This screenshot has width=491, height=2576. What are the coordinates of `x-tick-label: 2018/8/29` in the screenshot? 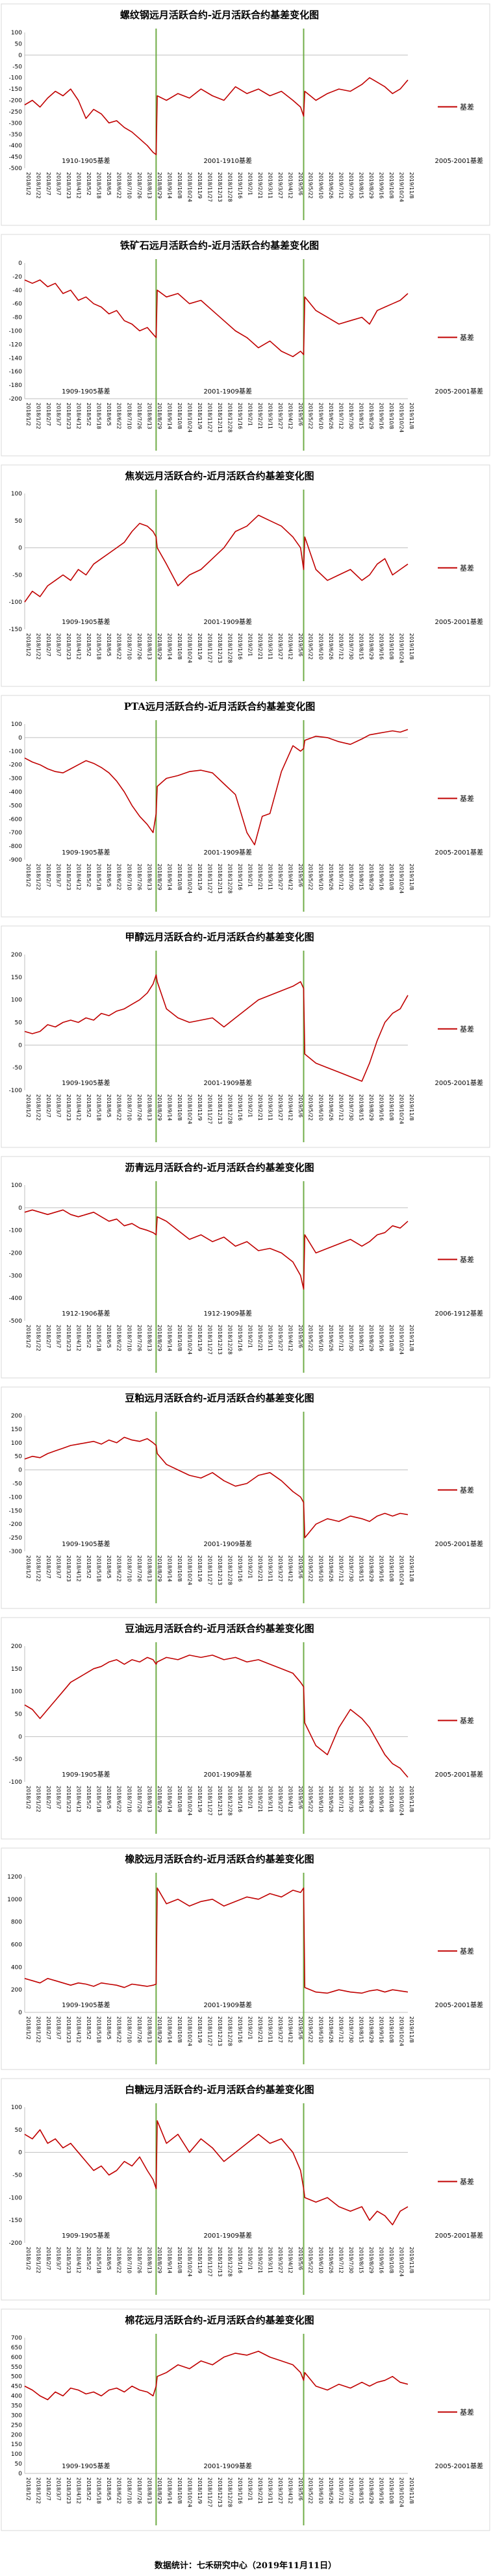 It's located at (159, 1338).